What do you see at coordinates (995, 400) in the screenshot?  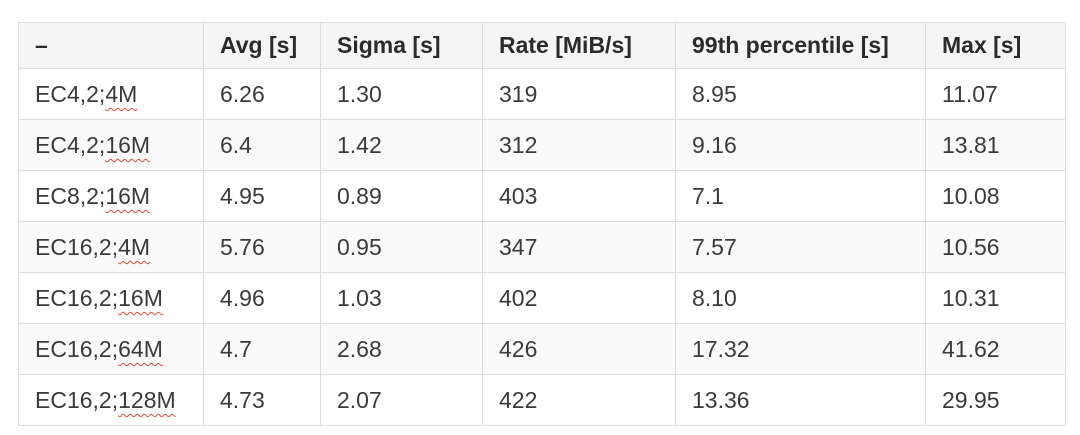 I see `max-cell: 29.95` at bounding box center [995, 400].